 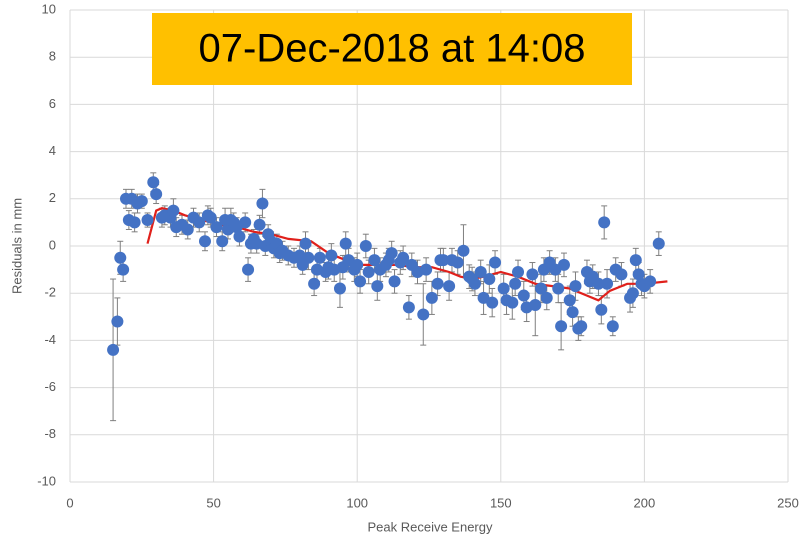 What do you see at coordinates (52, 244) in the screenshot?
I see `y-tick-label: 0` at bounding box center [52, 244].